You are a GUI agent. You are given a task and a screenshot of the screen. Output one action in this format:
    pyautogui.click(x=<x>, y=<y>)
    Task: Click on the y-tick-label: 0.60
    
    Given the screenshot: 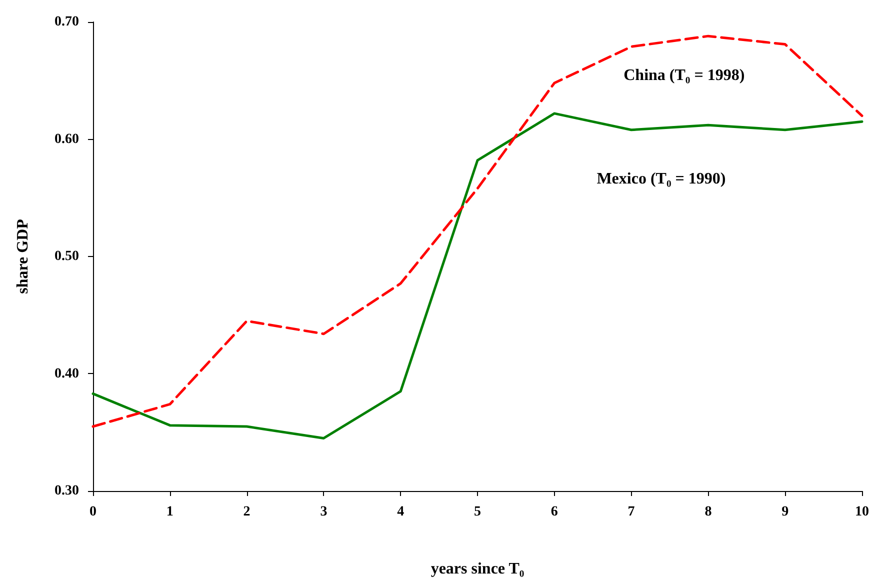 What is the action you would take?
    pyautogui.click(x=66, y=139)
    